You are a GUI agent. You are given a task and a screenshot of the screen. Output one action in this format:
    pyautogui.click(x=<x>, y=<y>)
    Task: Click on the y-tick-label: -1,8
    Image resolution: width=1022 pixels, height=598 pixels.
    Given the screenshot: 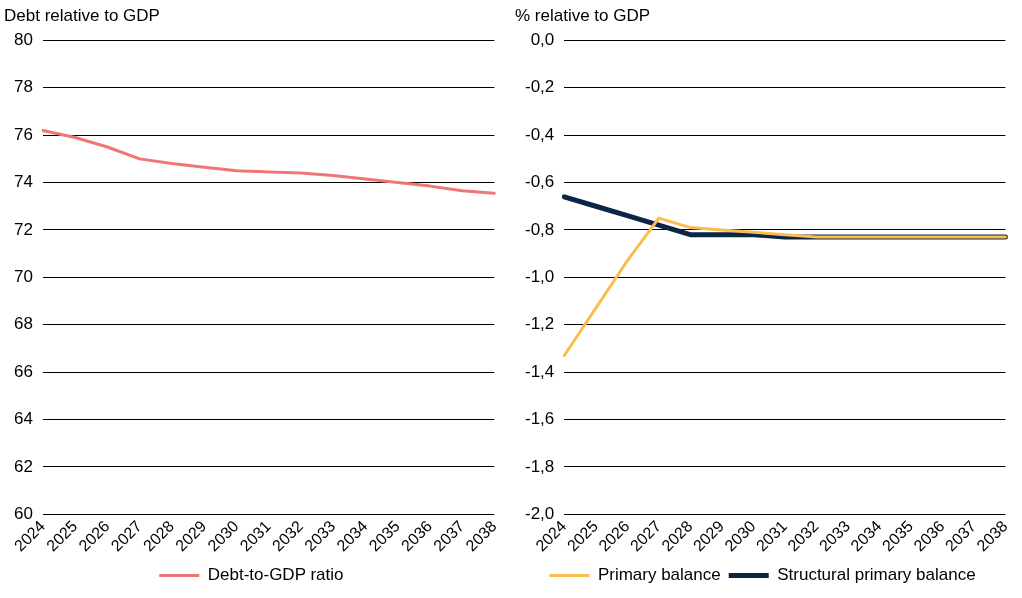 What is the action you would take?
    pyautogui.click(x=540, y=466)
    